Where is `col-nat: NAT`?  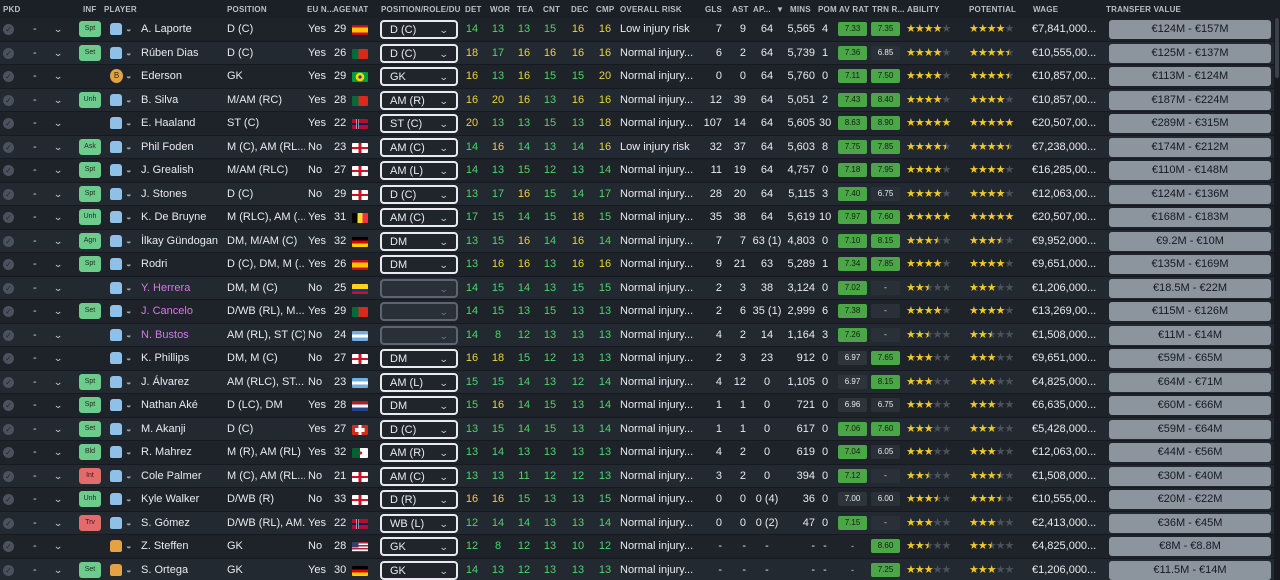
col-nat: NAT is located at coordinates (360, 9).